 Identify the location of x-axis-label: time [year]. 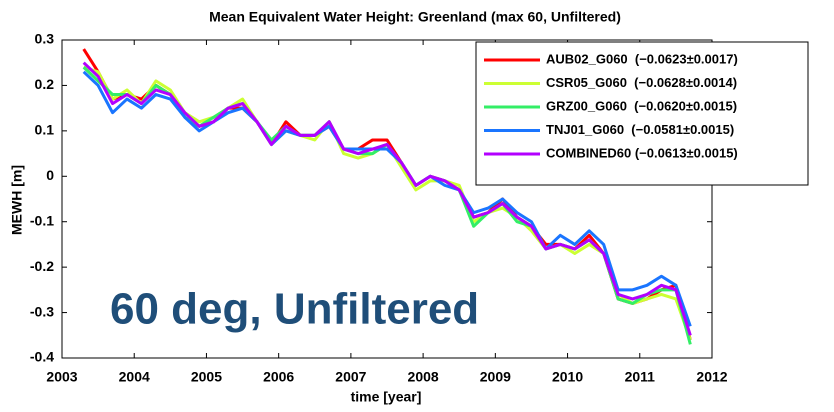
(386, 397).